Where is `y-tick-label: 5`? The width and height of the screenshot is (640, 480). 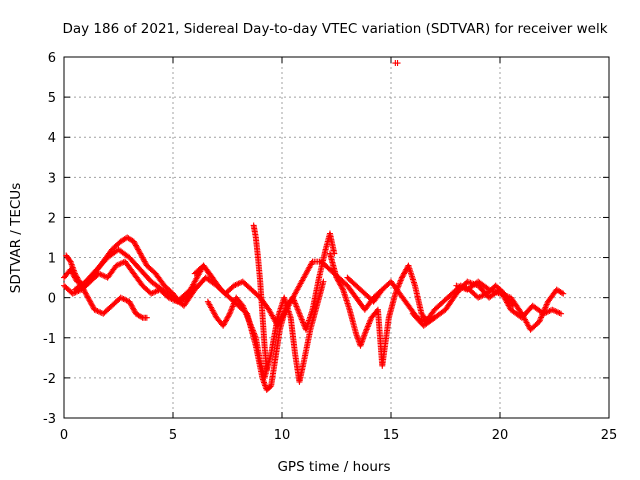
y-tick-label: 5 is located at coordinates (52, 98).